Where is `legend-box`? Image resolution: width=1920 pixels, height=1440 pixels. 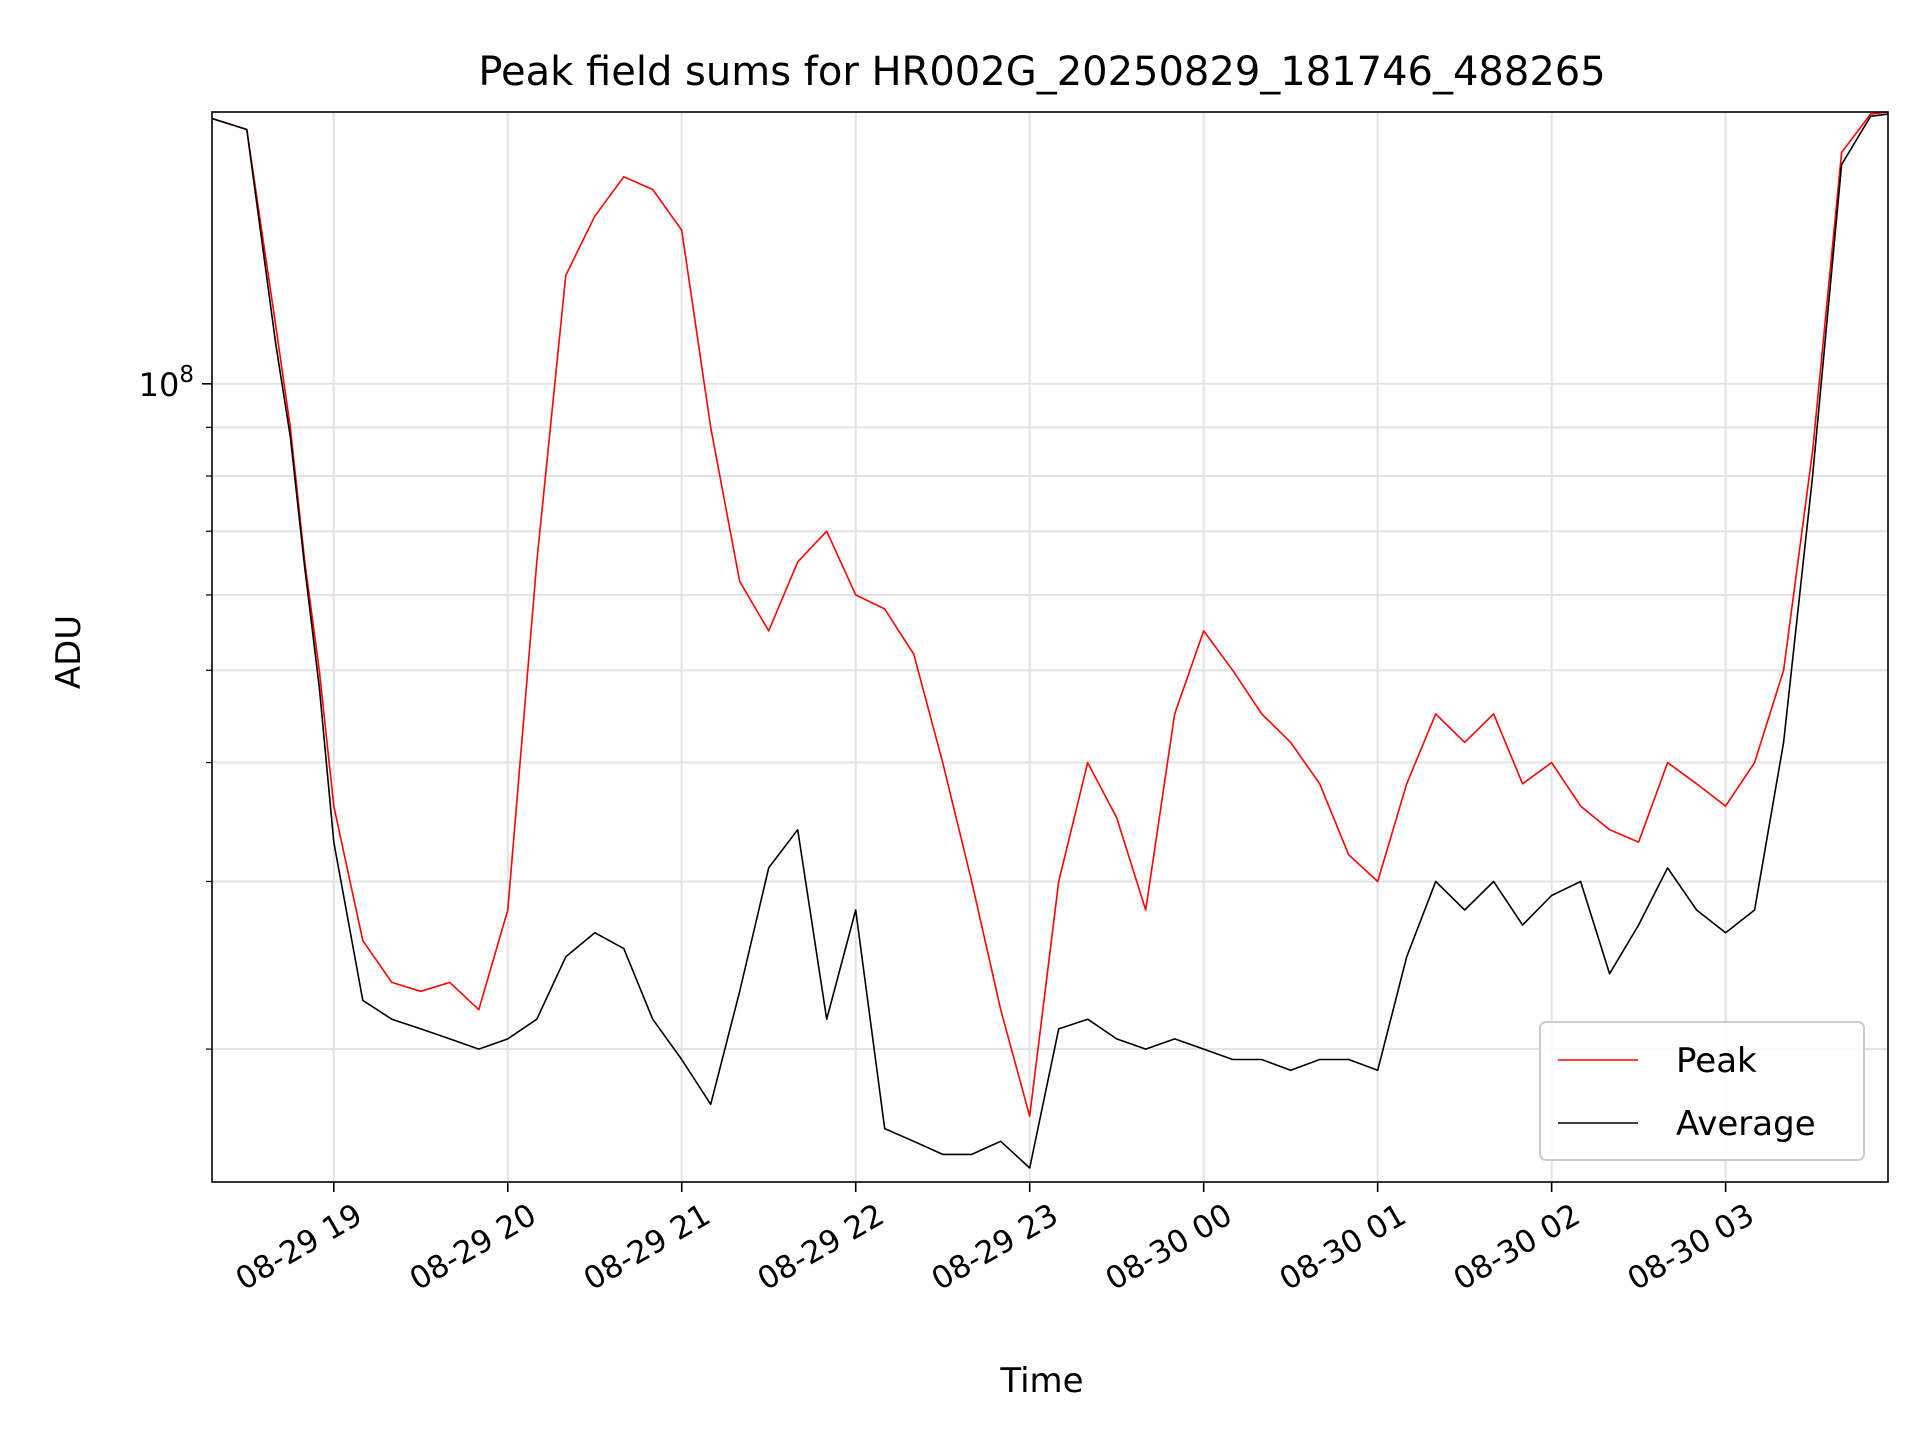
legend-box is located at coordinates (1702, 1091).